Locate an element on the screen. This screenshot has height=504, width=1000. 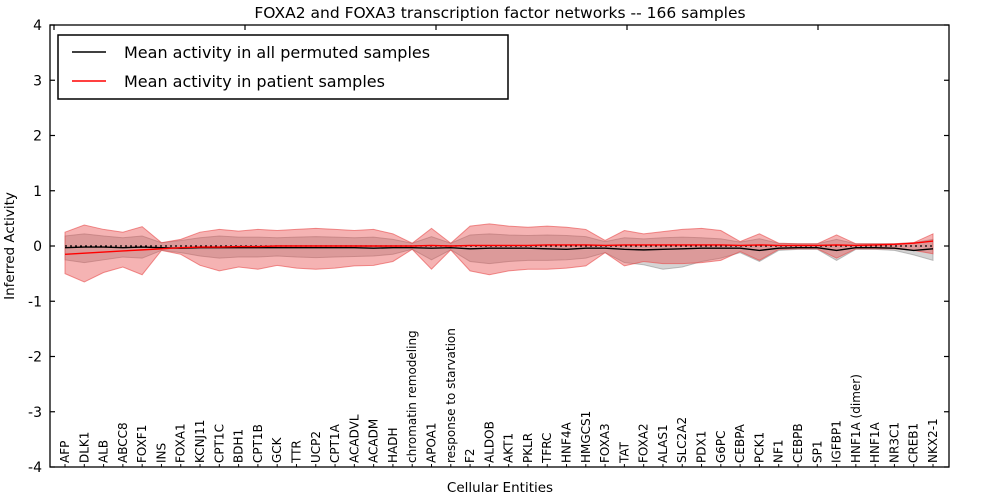
y-tick-label: -3 is located at coordinates (35, 413).